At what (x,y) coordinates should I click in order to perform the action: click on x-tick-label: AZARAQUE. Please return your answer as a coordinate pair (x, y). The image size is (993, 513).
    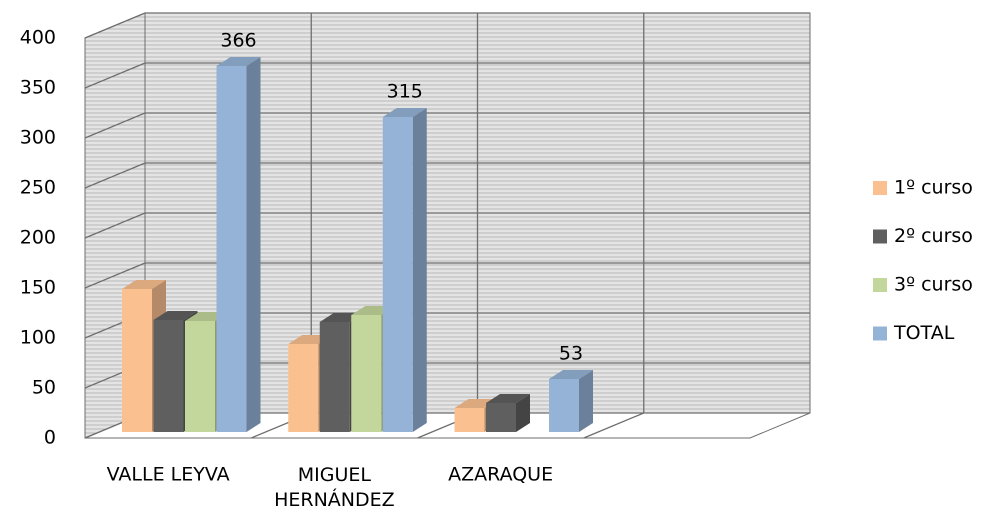
    Looking at the image, I should click on (500, 475).